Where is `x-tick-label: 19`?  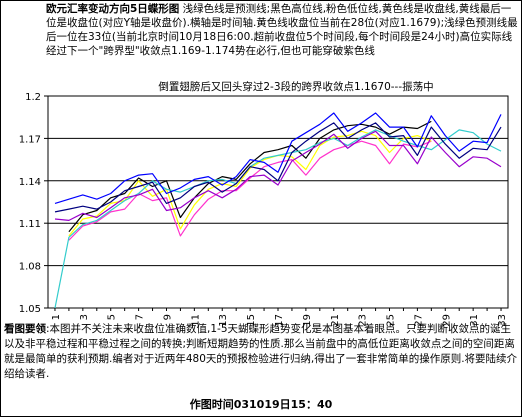
x-tick-label: 19 is located at coordinates (307, 320).